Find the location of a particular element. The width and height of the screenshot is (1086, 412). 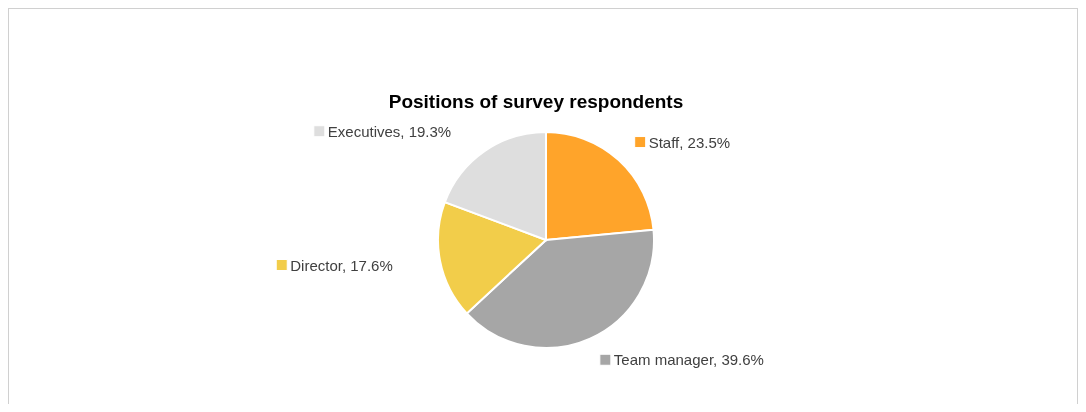

legend-label: Executives, 19.3% is located at coordinates (389, 131).